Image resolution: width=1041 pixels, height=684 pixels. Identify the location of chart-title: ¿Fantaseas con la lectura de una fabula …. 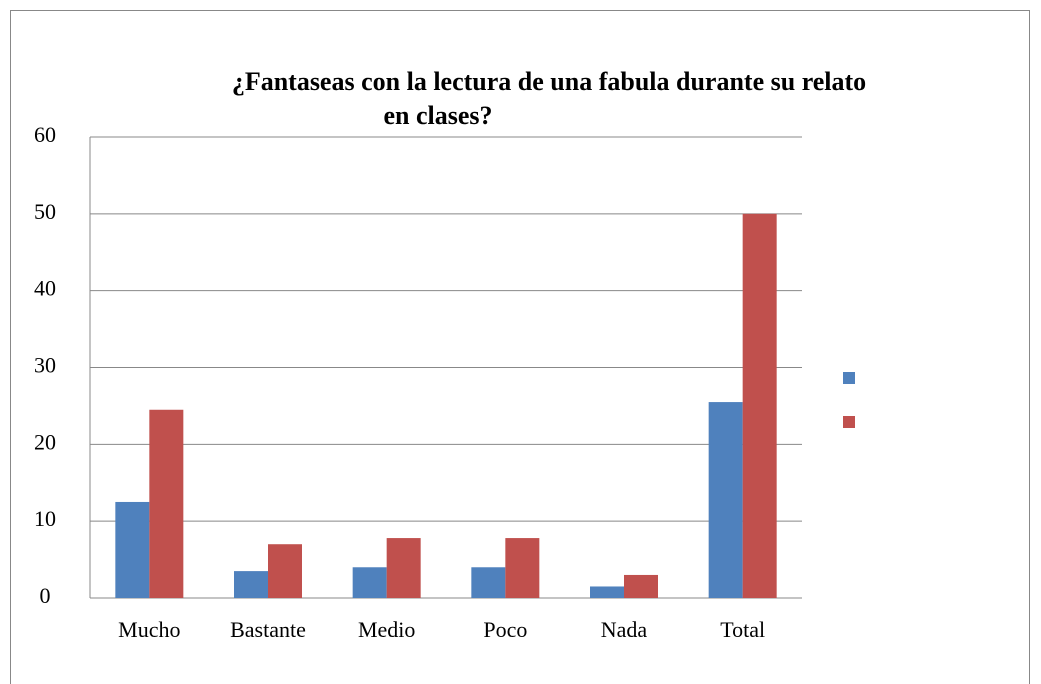
(549, 81).